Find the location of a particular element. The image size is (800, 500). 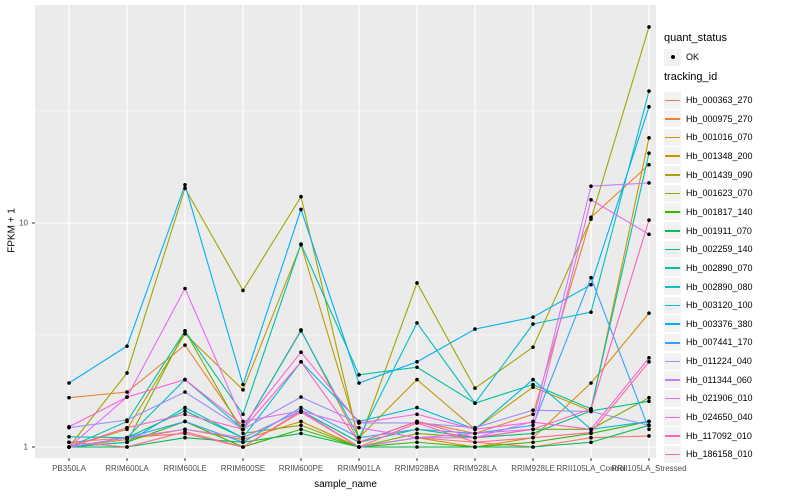

y-axis-title: FPKM + 1 is located at coordinates (12, 230).